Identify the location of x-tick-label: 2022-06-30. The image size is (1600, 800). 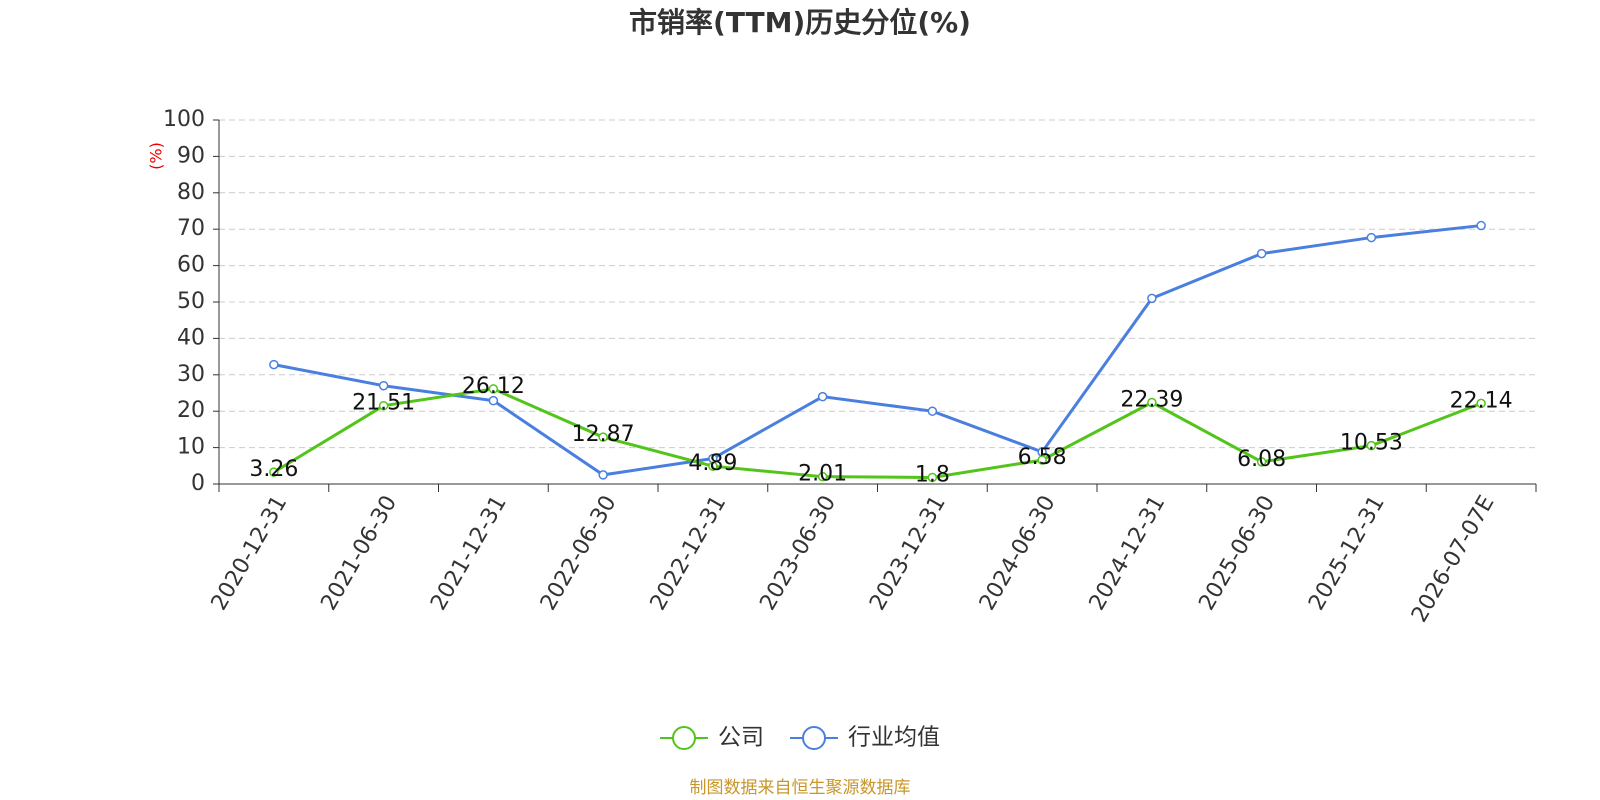
(579, 553).